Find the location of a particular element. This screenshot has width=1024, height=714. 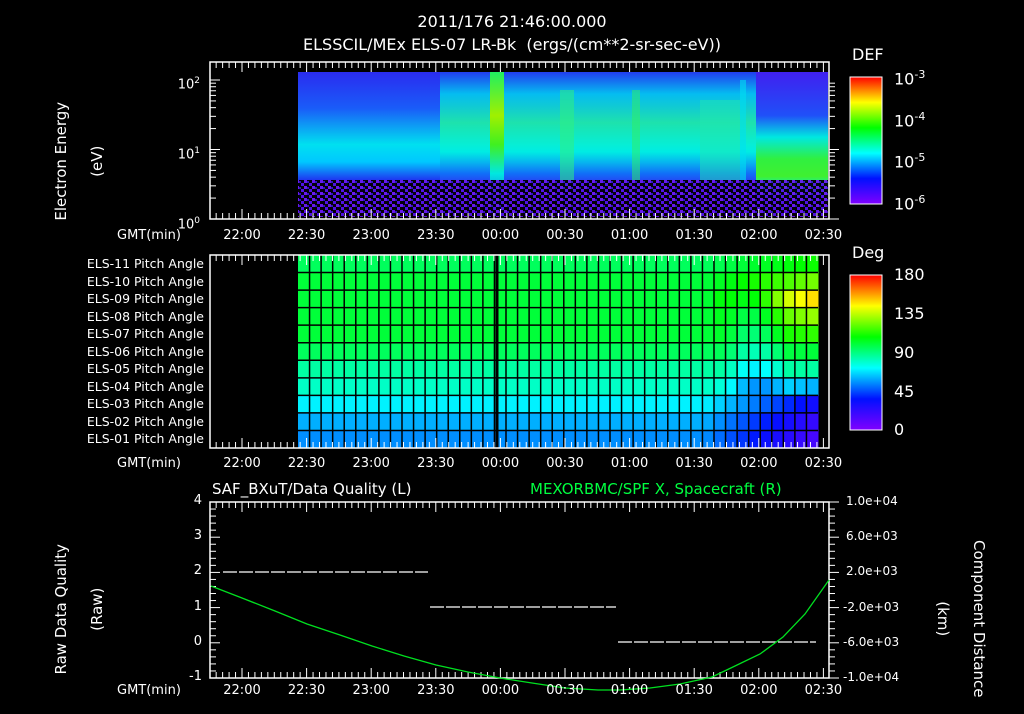

def-label-1e-6: 10-6 is located at coordinates (910, 203).